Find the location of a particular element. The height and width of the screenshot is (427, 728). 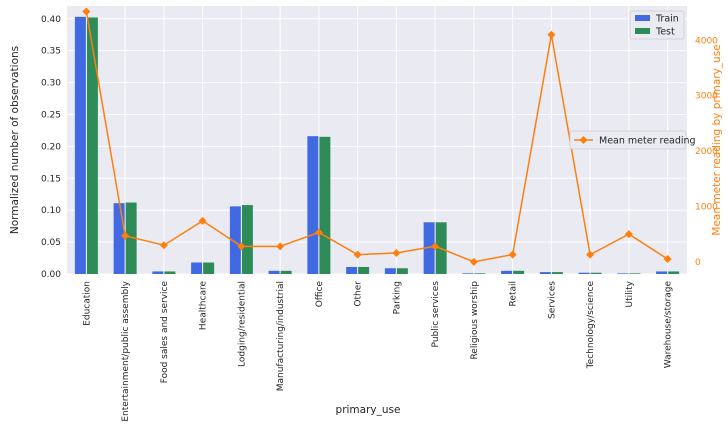

x-tick-label: Religious worship is located at coordinates (475, 320).